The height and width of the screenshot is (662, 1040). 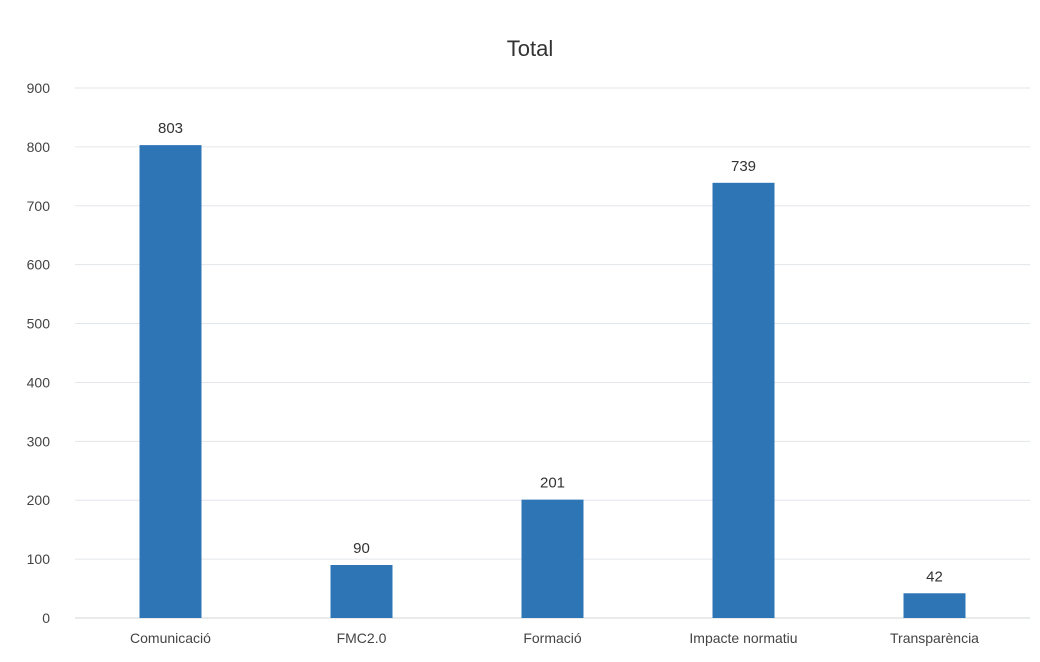 I want to click on y-tick-label: 800, so click(x=39, y=147).